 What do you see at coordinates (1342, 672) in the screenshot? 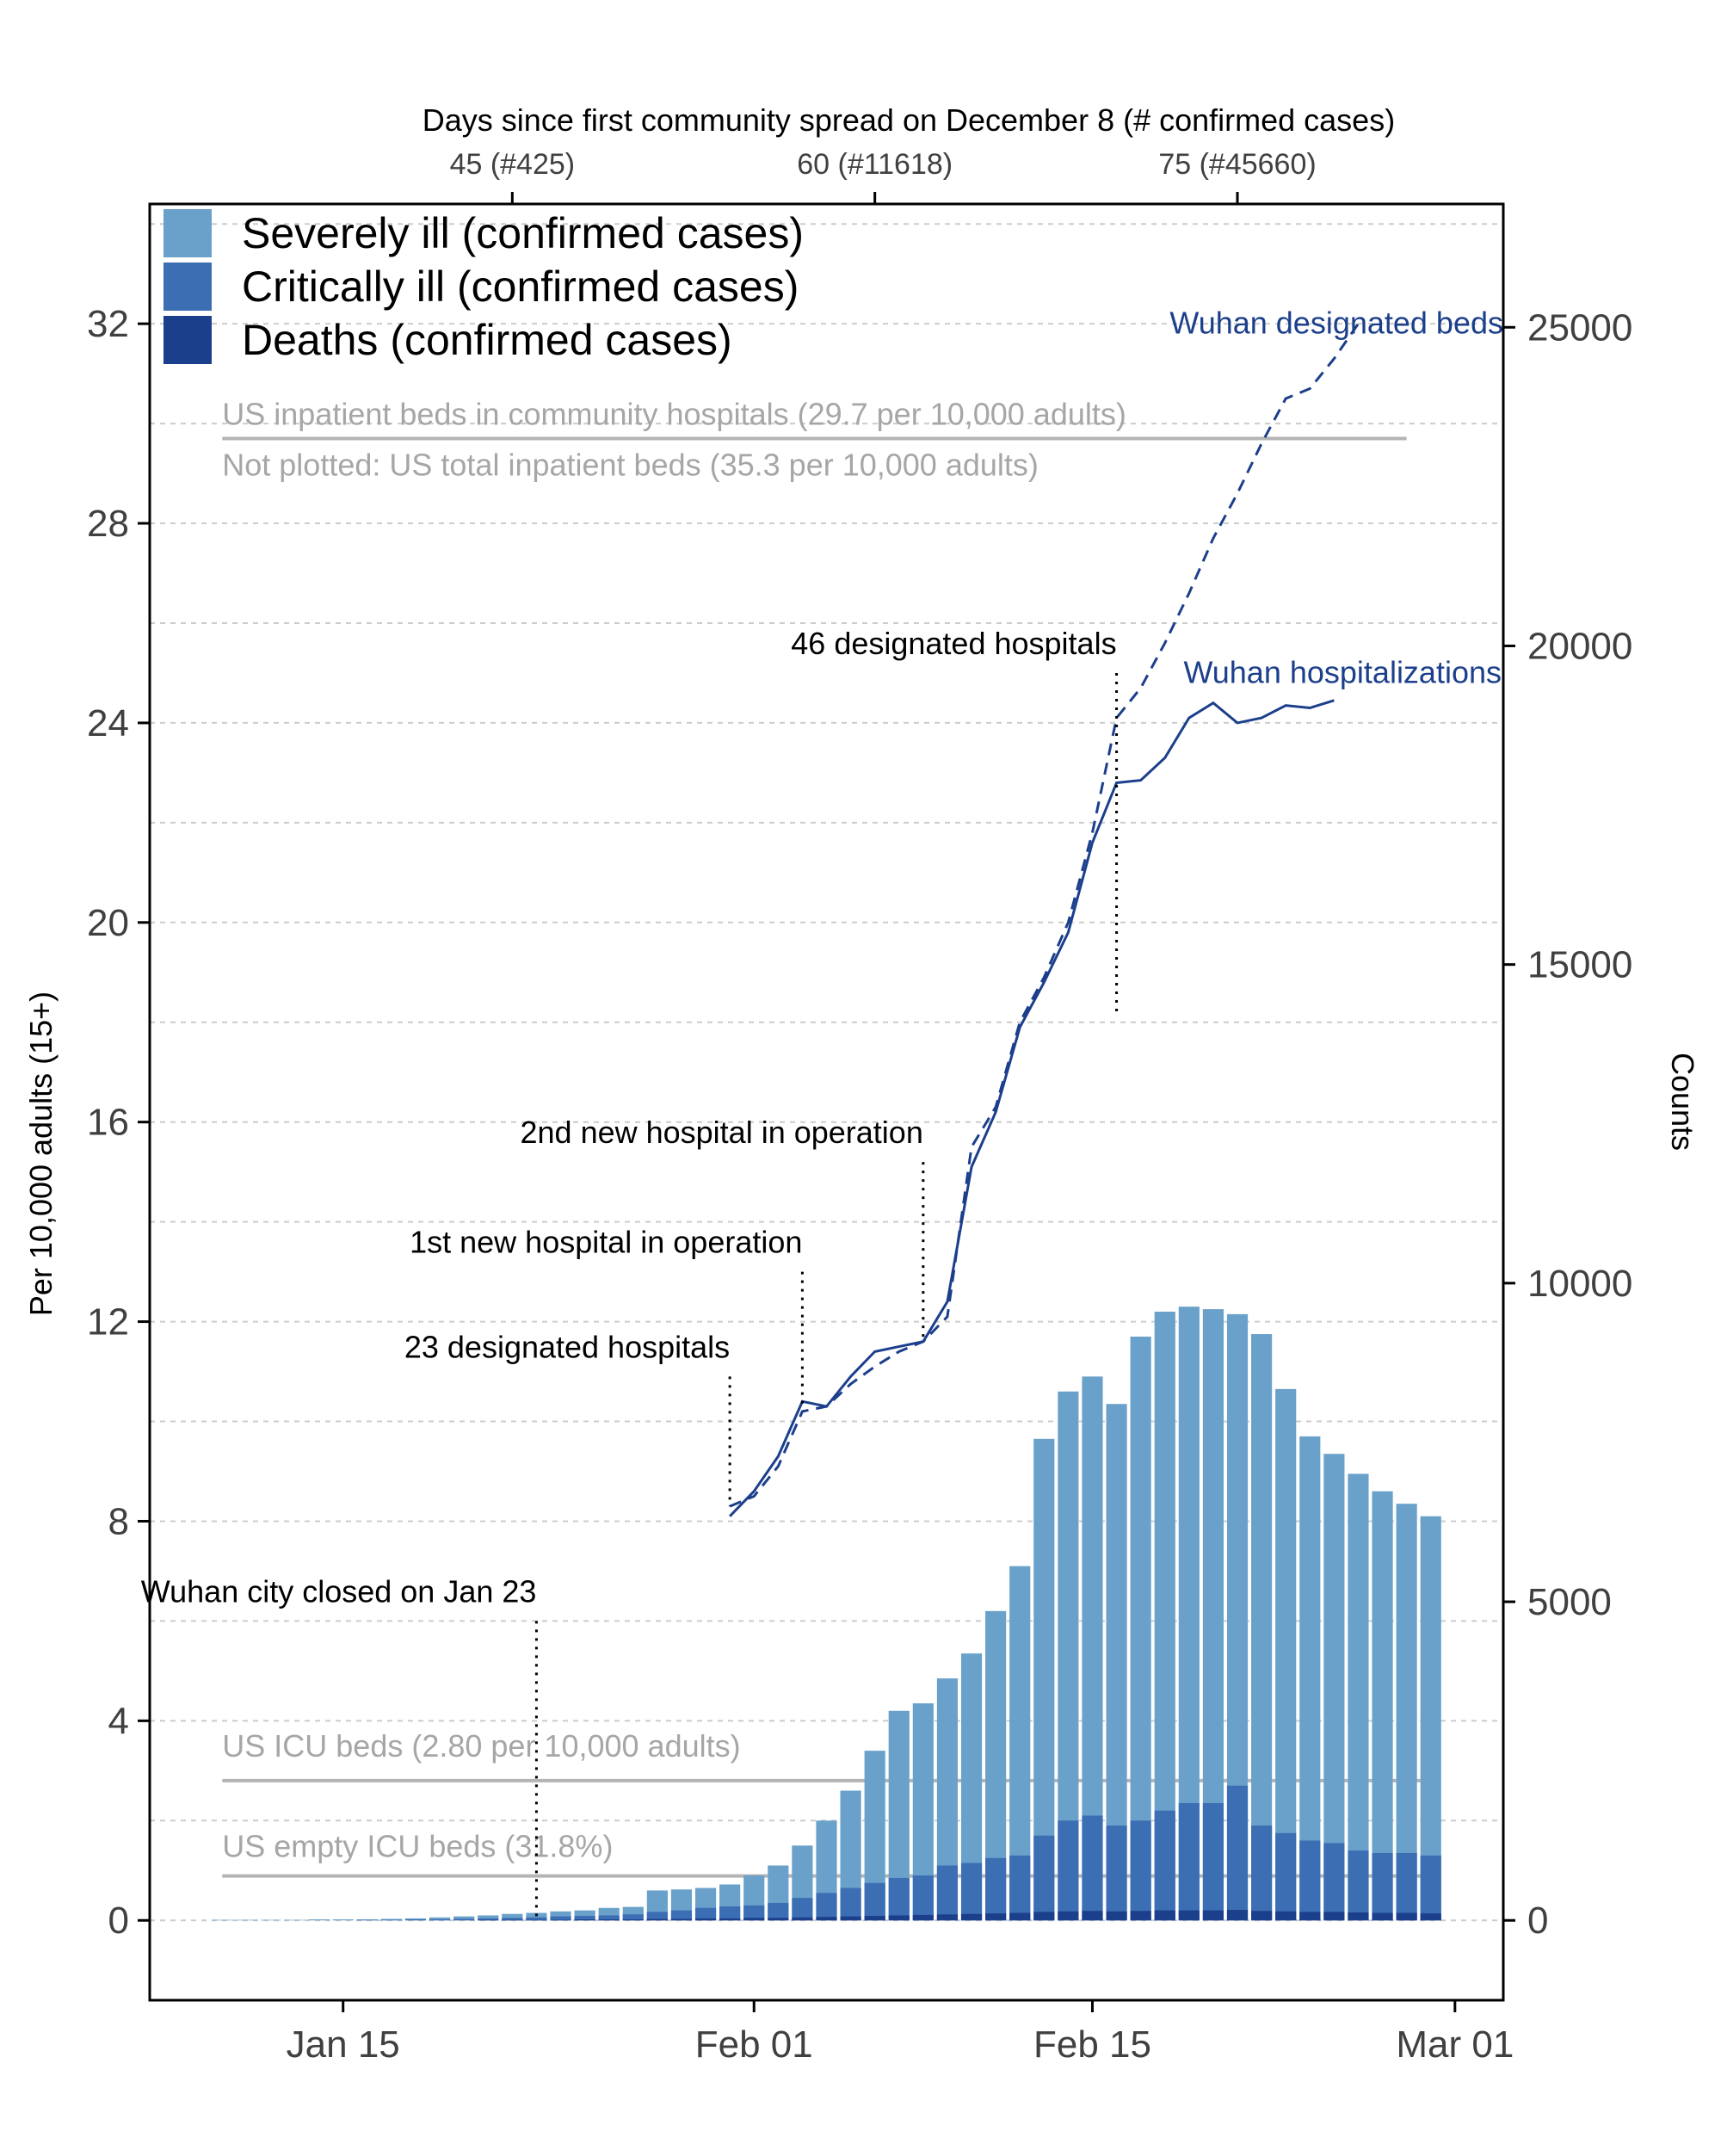
I see `label-wuhan-hospitalizations: Wuhan hospitalizations` at bounding box center [1342, 672].